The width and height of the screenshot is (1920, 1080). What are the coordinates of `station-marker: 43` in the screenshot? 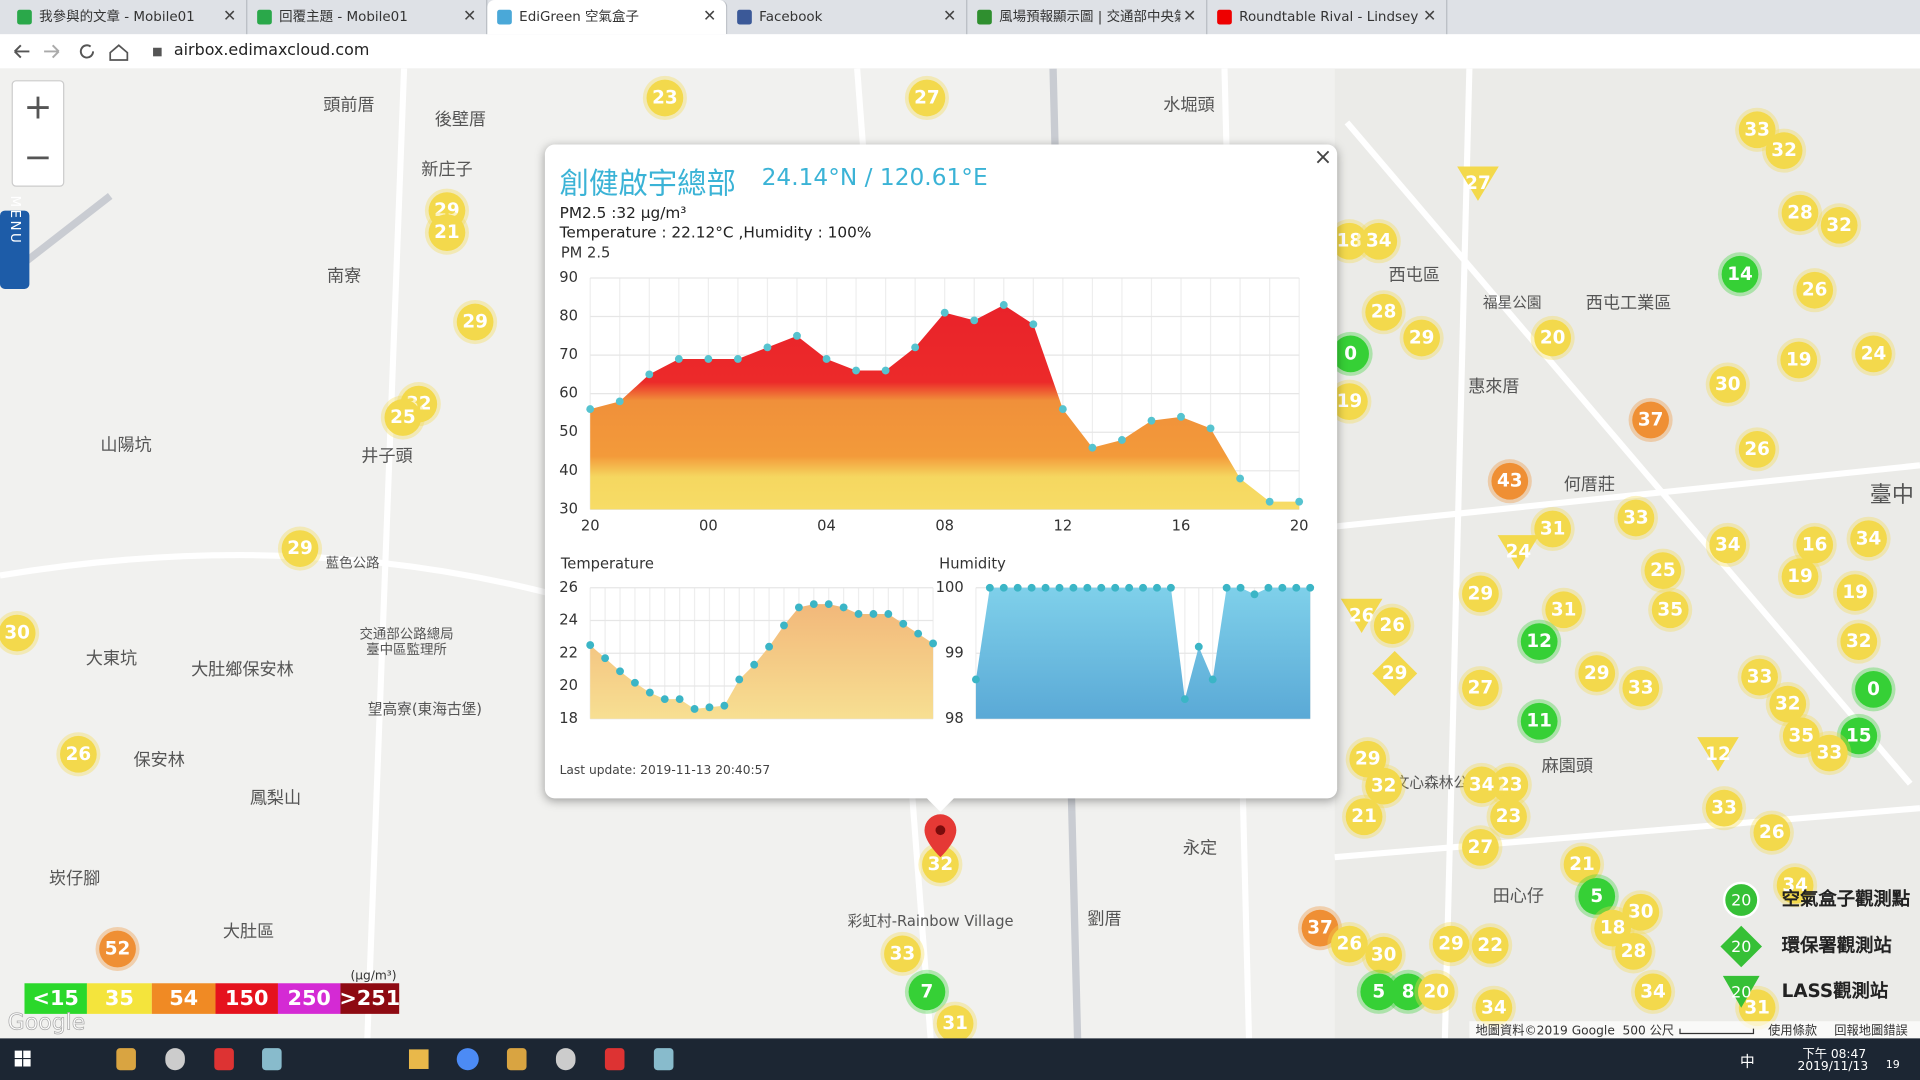 It's located at (1509, 481).